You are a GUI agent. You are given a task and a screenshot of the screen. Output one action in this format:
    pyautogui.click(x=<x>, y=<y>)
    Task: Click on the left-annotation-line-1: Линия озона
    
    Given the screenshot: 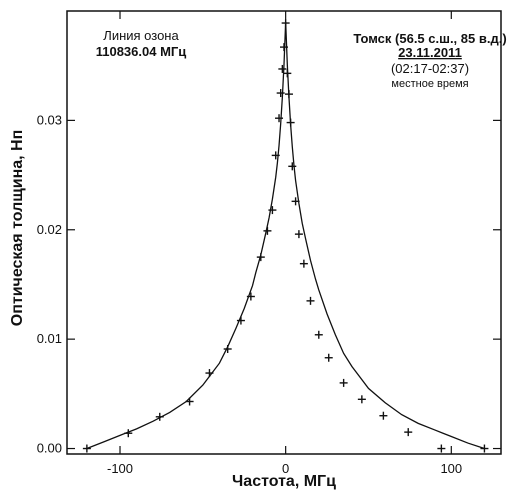 What is the action you would take?
    pyautogui.click(x=141, y=35)
    